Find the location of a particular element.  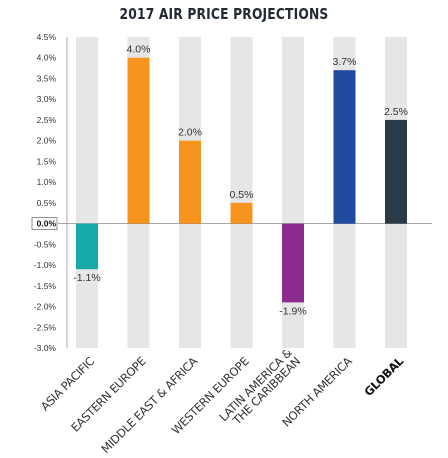

y-tick-label: 3.0% is located at coordinates (47, 99).